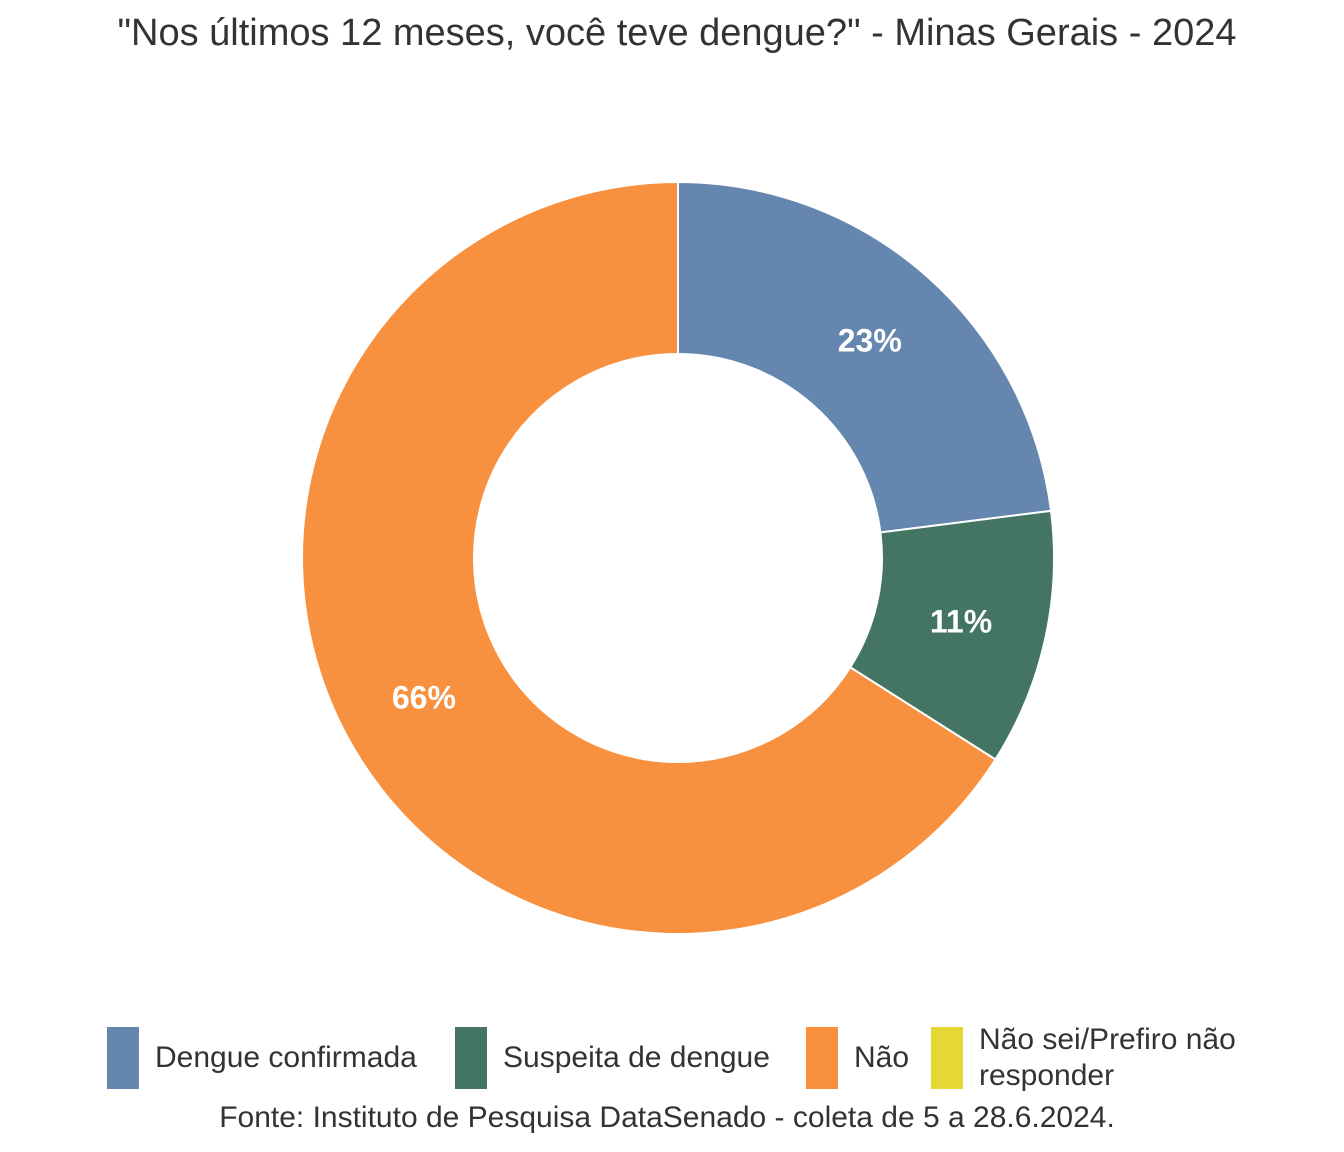 The image size is (1344, 1152). Describe the element at coordinates (1107, 1057) in the screenshot. I see `legend-label: Não sei/Prefiro não responder` at that location.